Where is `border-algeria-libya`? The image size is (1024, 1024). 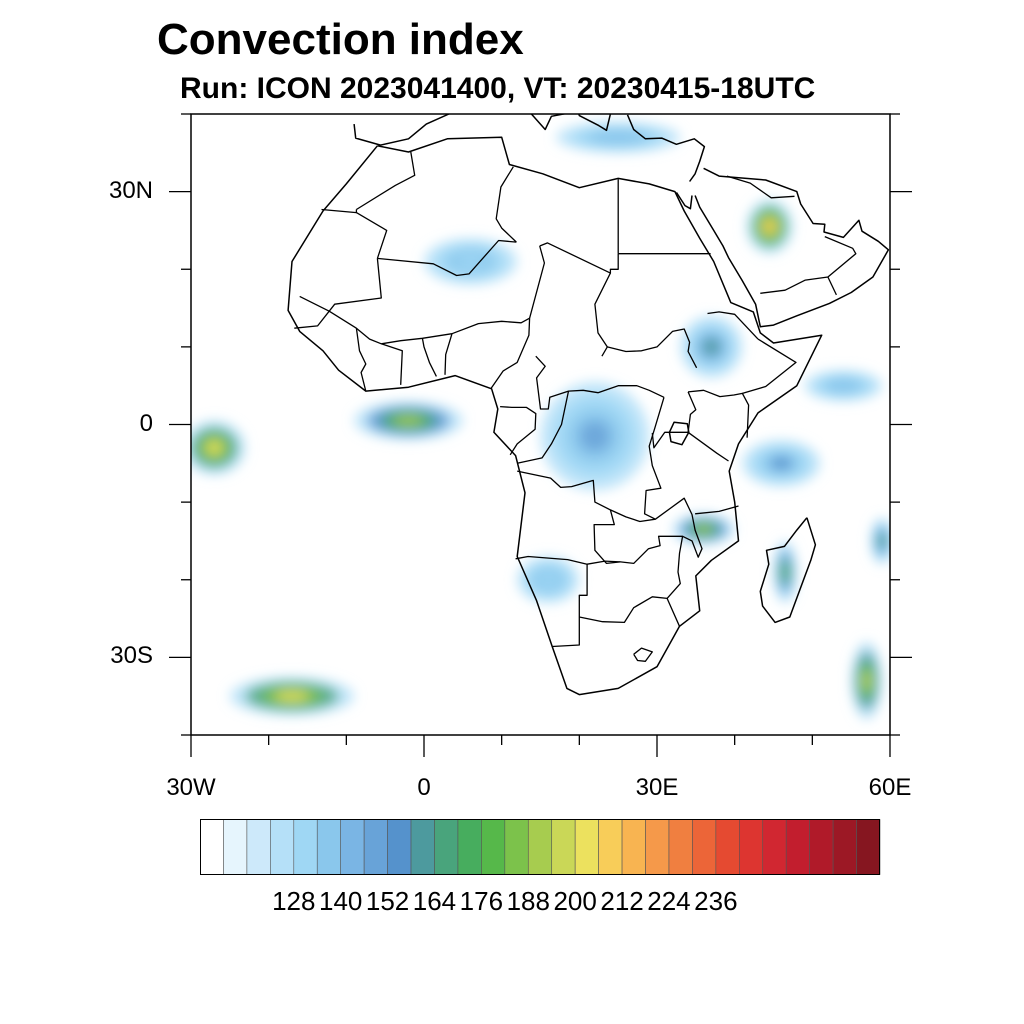 border-algeria-libya is located at coordinates (506, 204).